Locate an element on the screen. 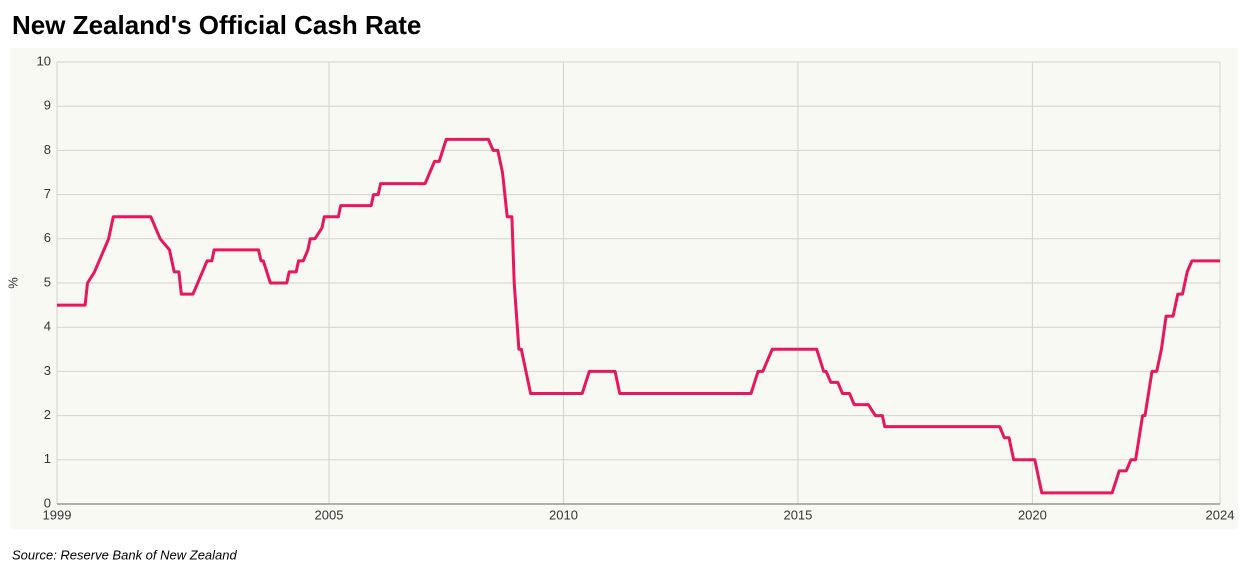  y-tick-label: 7 is located at coordinates (47, 193).